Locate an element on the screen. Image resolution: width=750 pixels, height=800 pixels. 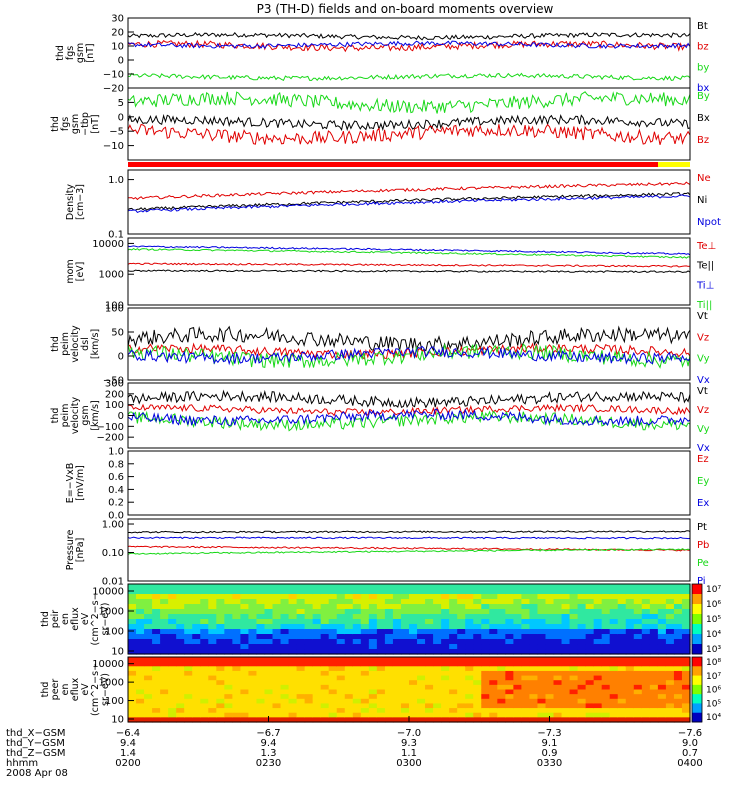
y-label-line: fgs is located at coordinates (70, 53).